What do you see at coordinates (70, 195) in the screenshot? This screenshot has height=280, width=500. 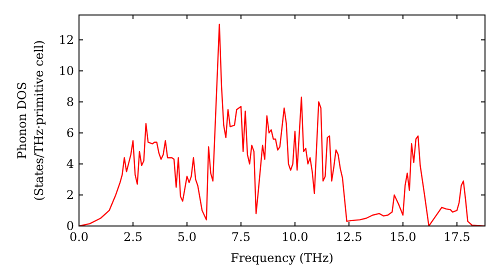 I see `y-tick-label: 2` at bounding box center [70, 195].